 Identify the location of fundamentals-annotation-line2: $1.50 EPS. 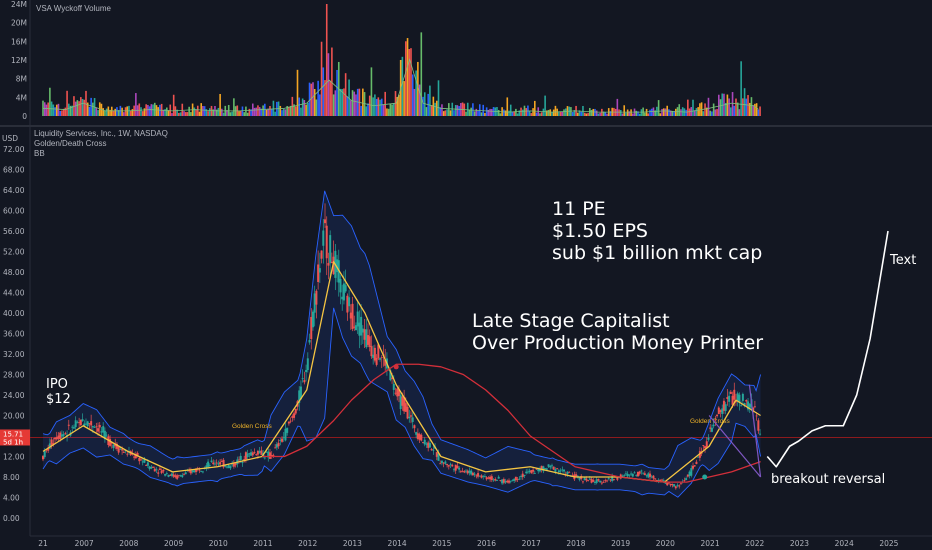
(600, 231).